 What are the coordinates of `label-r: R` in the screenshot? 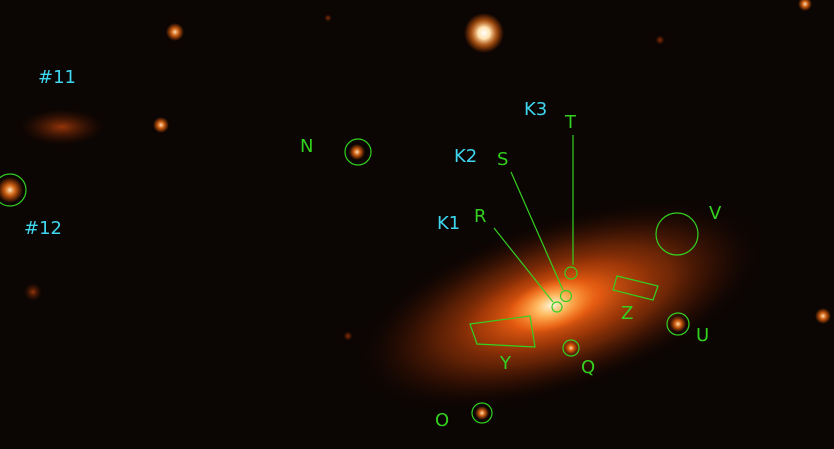 It's located at (480, 216).